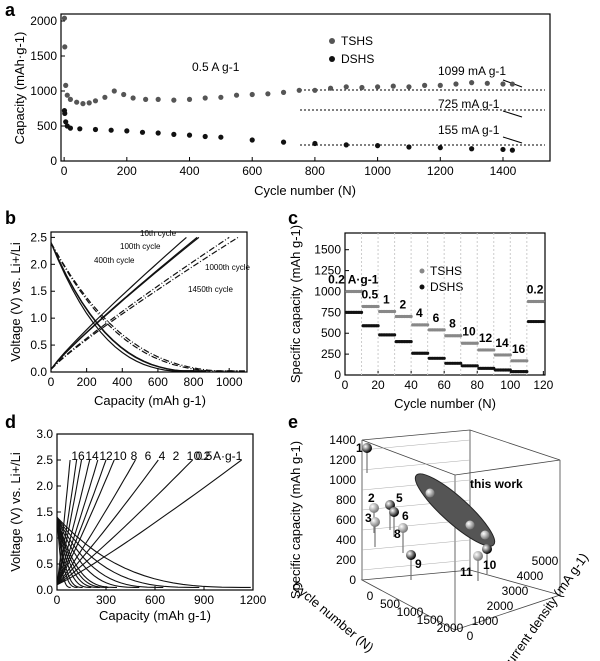 The width and height of the screenshot is (600, 661). Describe the element at coordinates (416, 465) in the screenshot. I see `panel-e-gridline` at that location.